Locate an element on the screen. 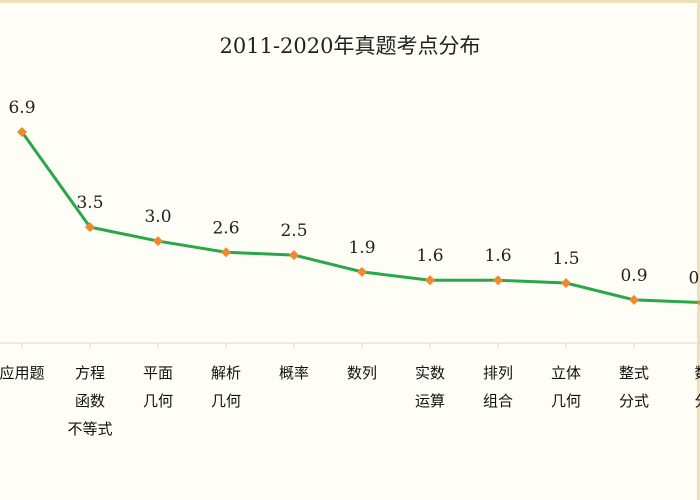  category-label: 数列 is located at coordinates (362, 373).